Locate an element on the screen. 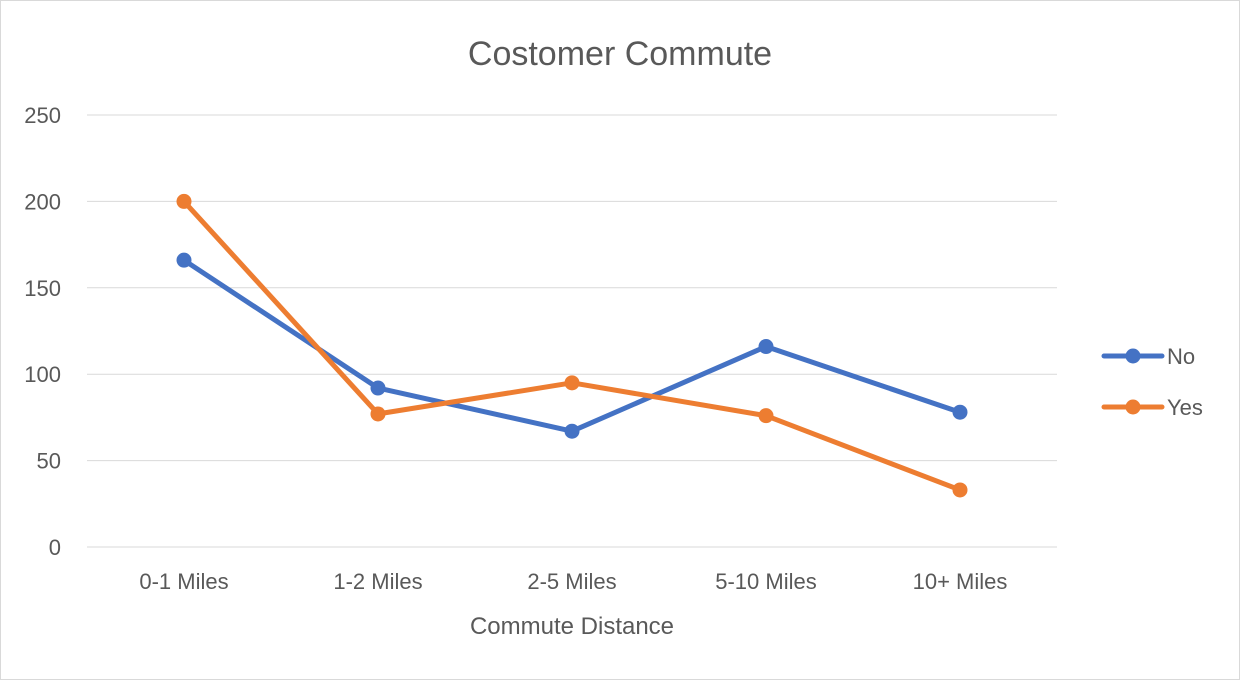 The height and width of the screenshot is (681, 1240). legend-item-no: No is located at coordinates (1148, 356).